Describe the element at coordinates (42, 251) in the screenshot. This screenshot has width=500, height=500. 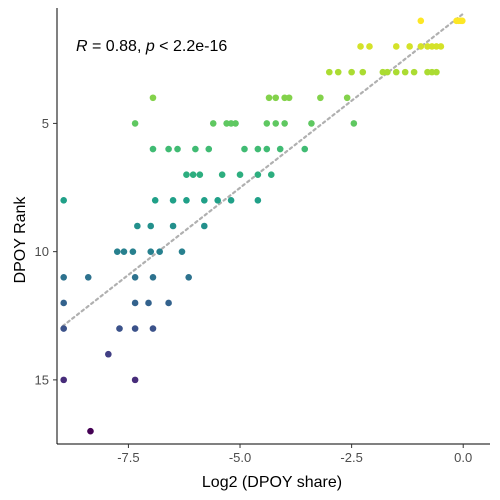
I see `y-tick-label: 10` at that location.